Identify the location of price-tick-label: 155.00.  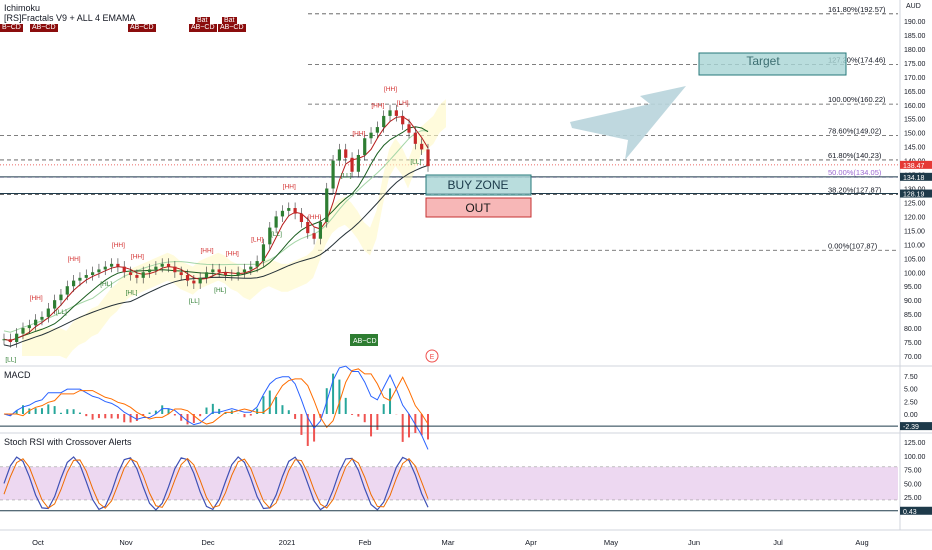
(915, 120).